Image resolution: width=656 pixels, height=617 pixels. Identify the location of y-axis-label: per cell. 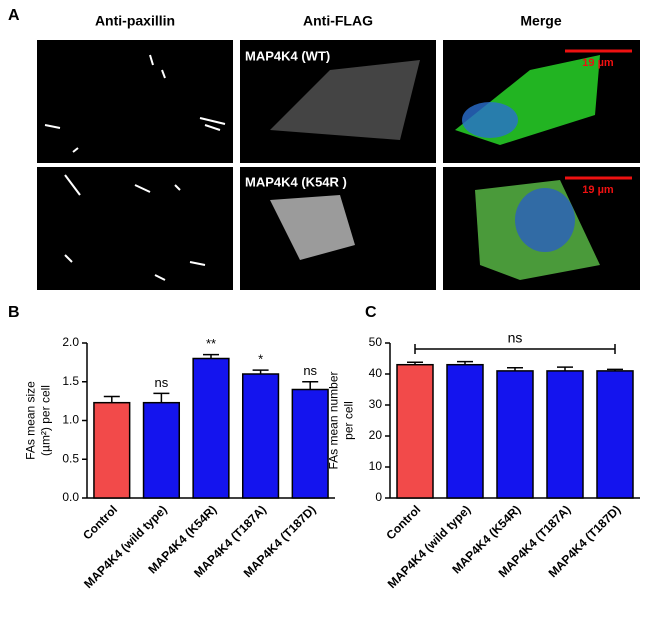
(349, 420).